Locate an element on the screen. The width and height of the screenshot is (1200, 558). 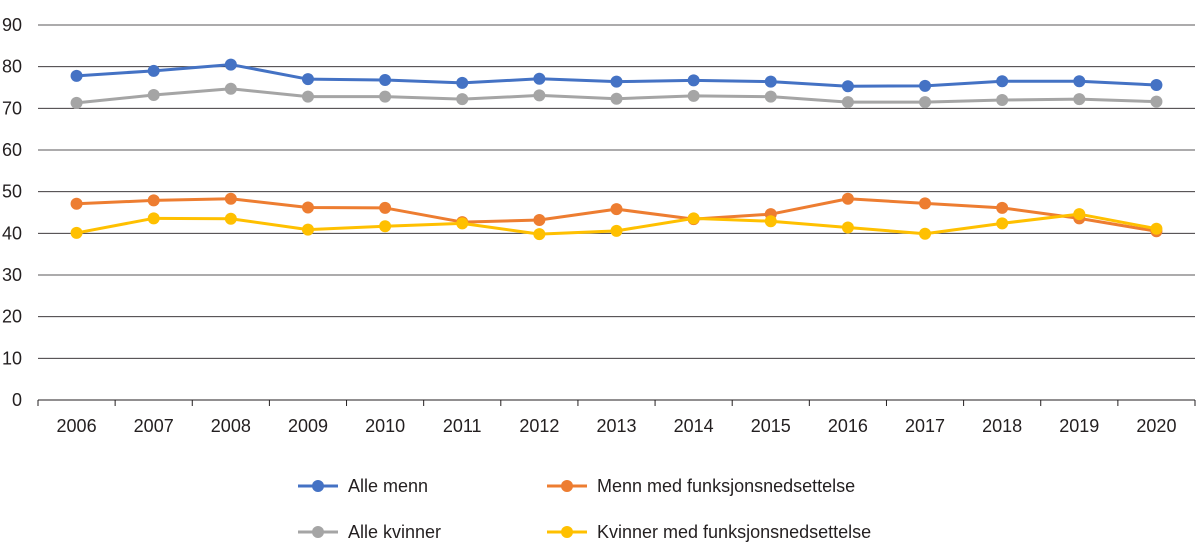
x-tick-label: 2015 is located at coordinates (771, 426).